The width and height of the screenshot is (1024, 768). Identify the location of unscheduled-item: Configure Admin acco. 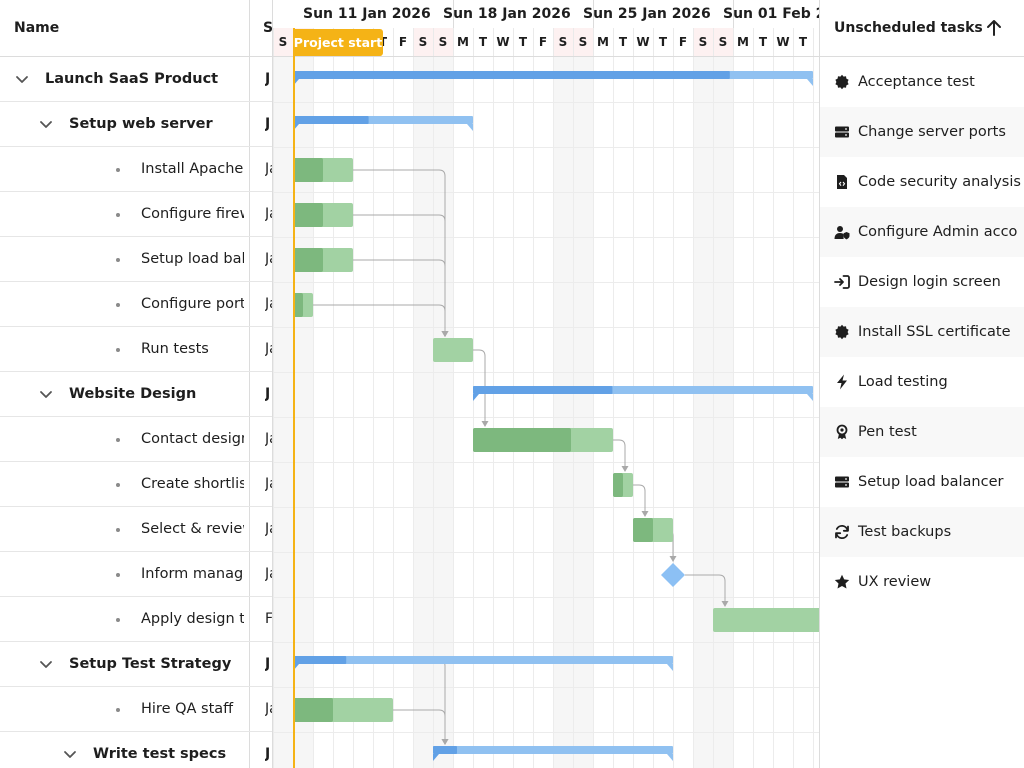
(922, 232).